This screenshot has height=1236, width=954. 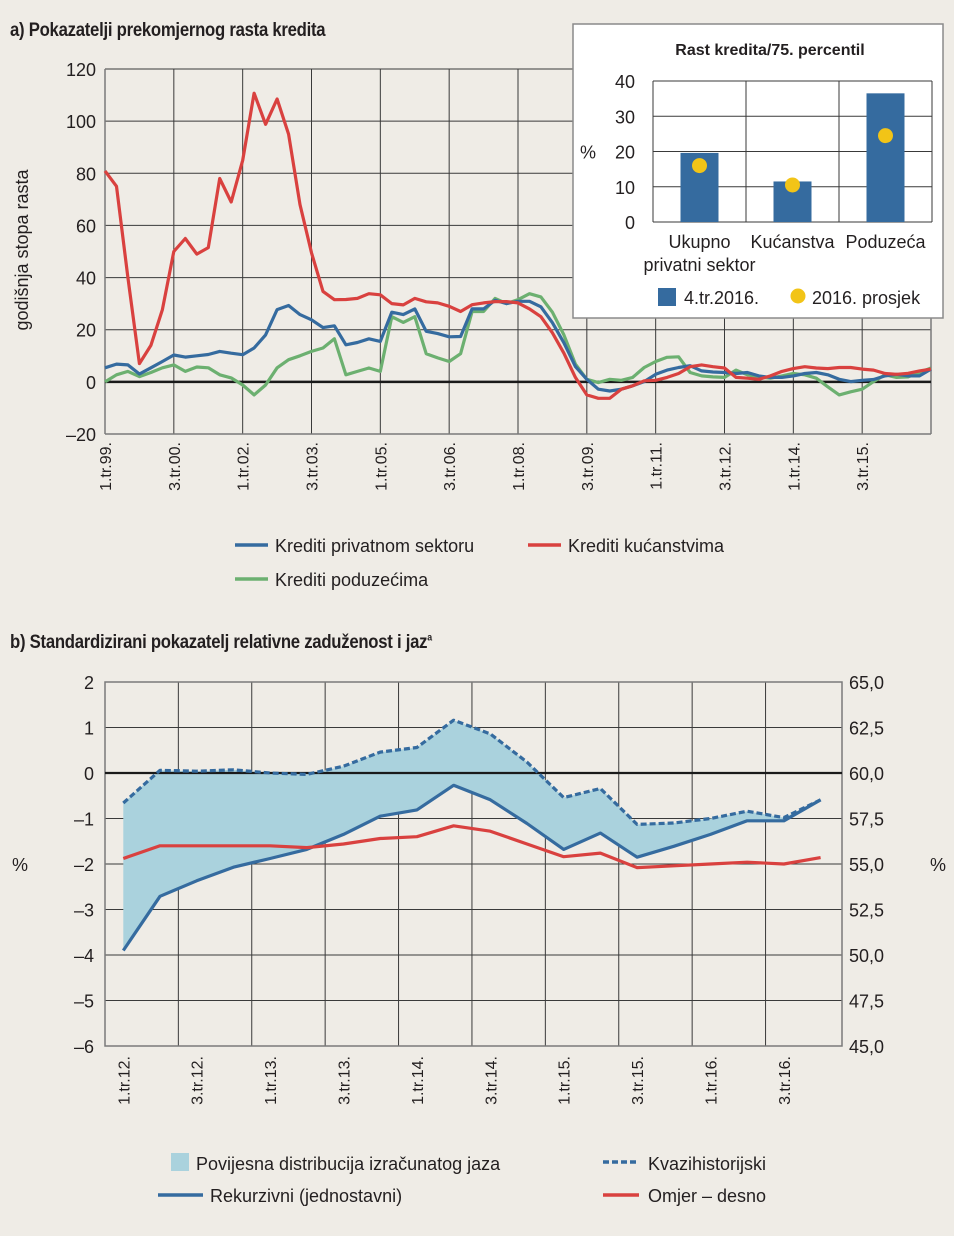 What do you see at coordinates (699, 242) in the screenshot?
I see `inset-category-label: Ukupno` at bounding box center [699, 242].